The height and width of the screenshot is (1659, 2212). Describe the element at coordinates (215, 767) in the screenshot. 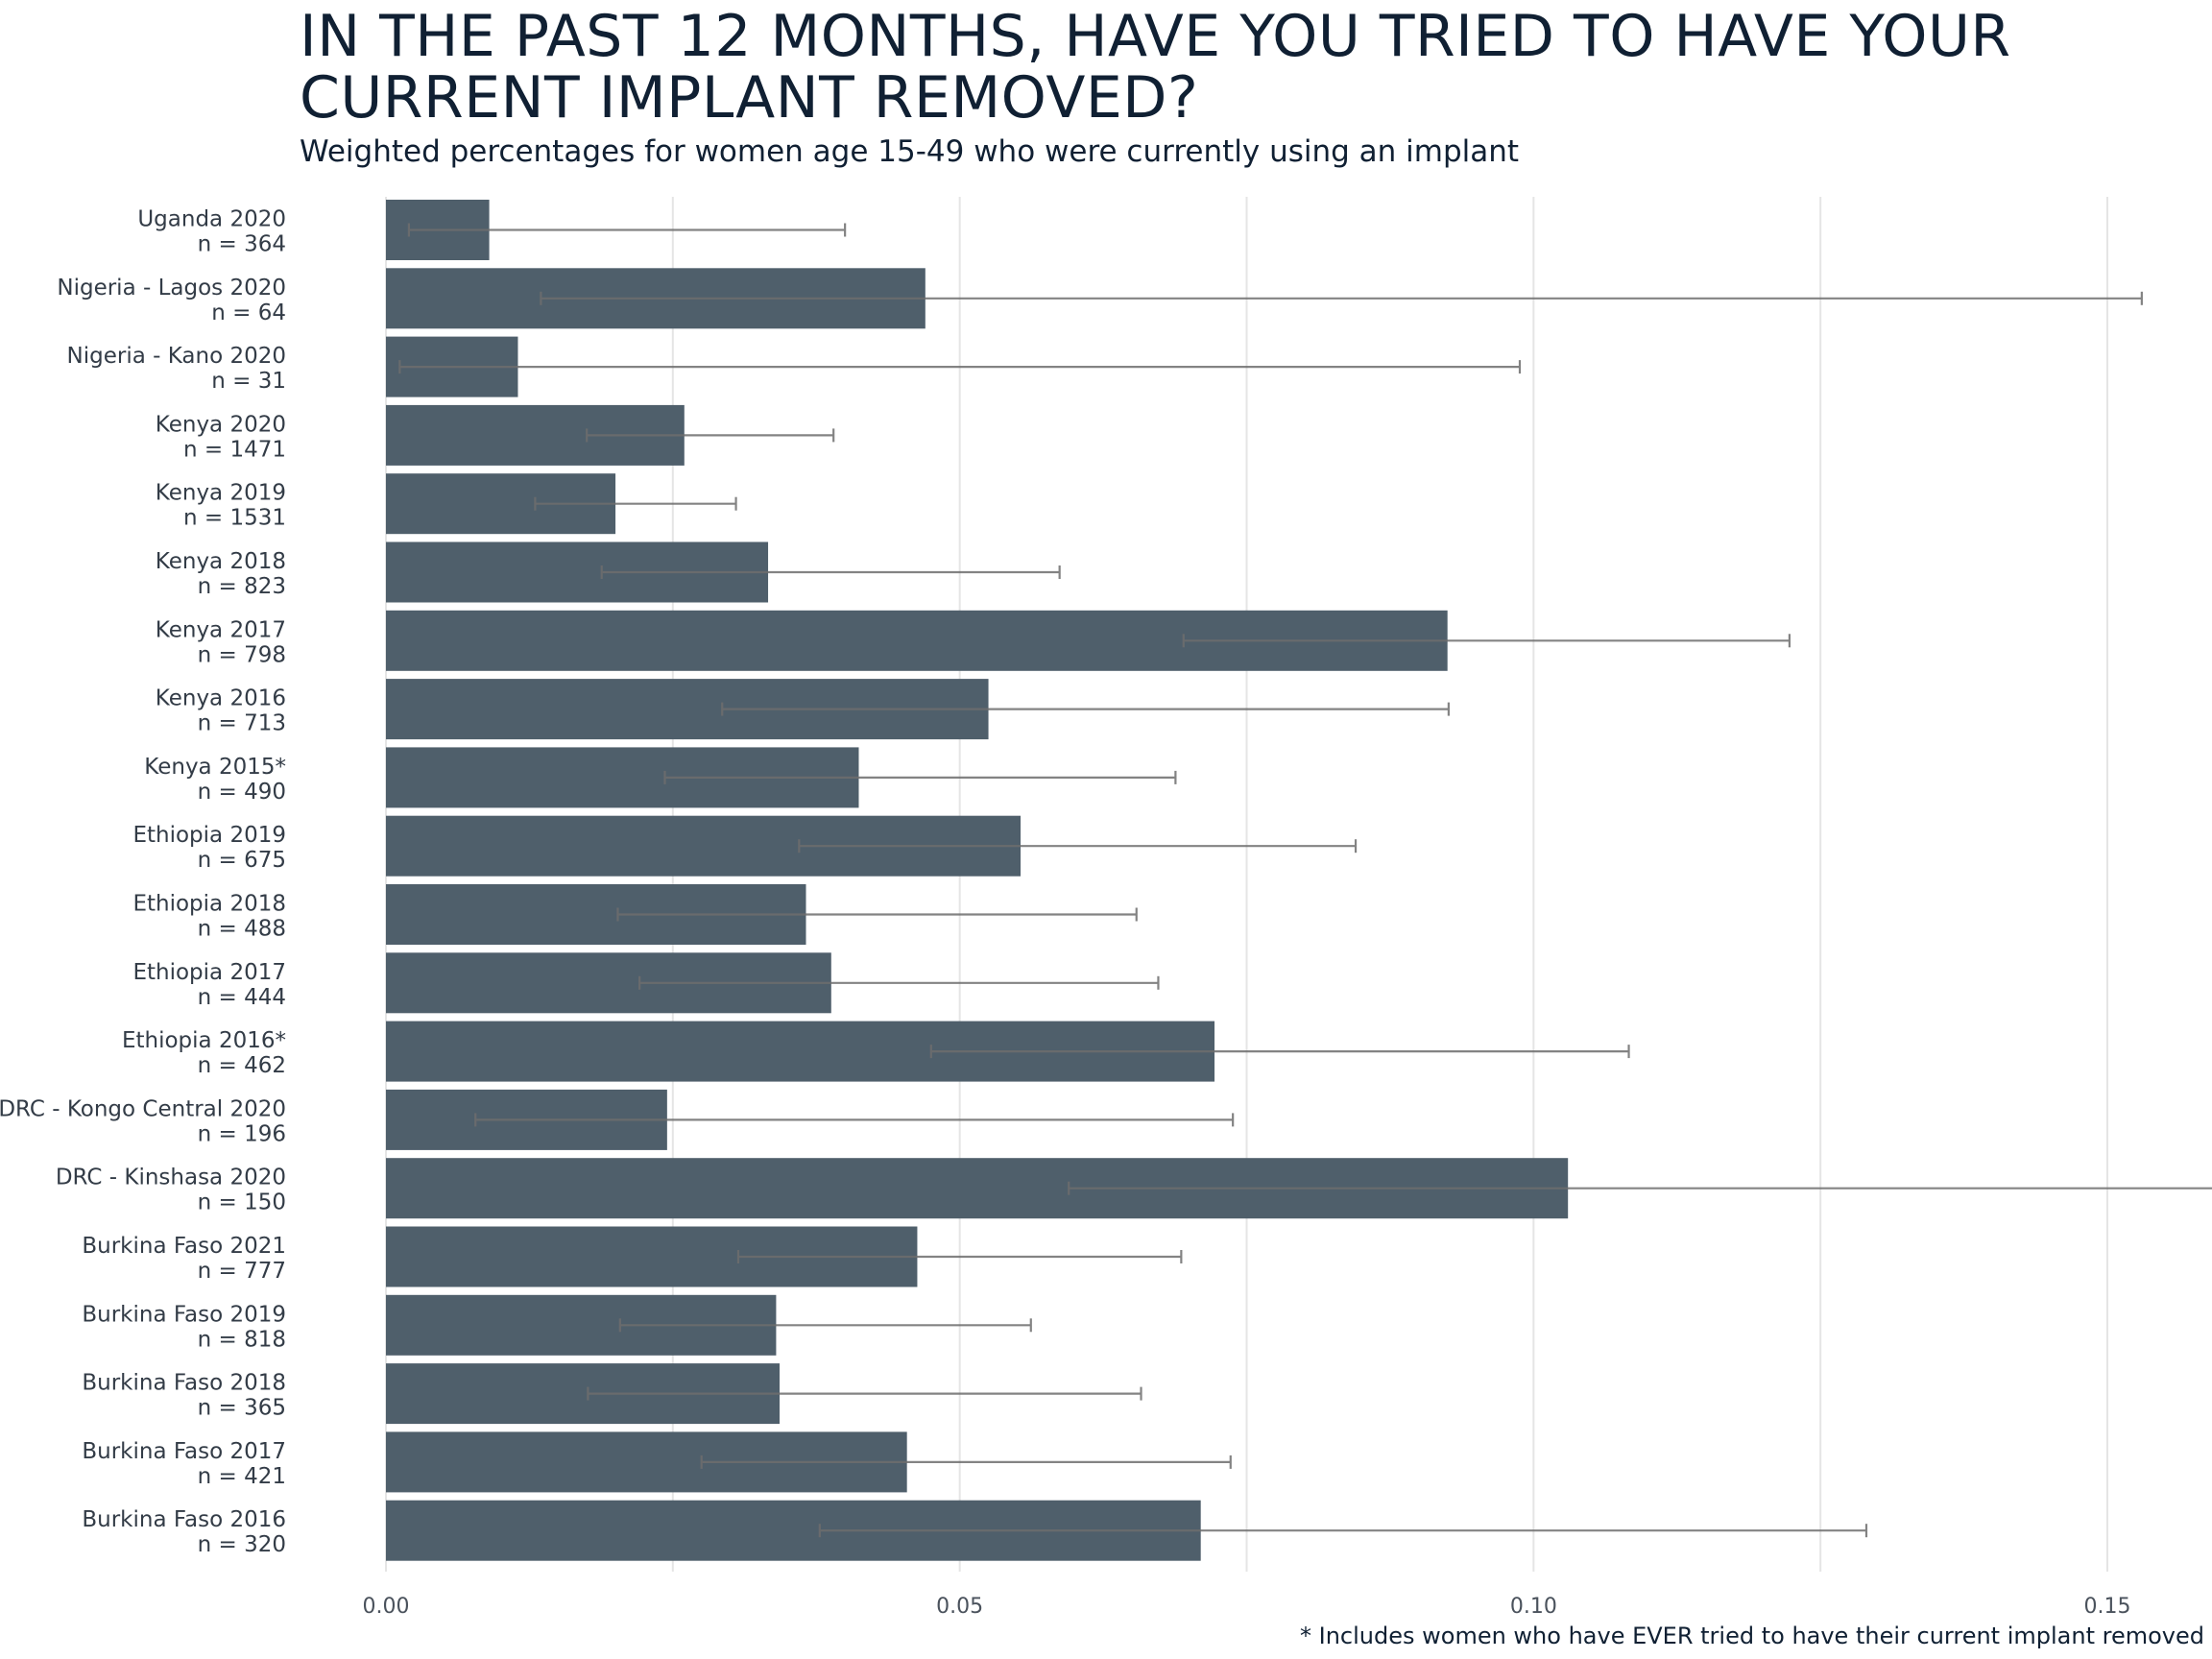

I see `category-label: Kenya 2015*` at that location.